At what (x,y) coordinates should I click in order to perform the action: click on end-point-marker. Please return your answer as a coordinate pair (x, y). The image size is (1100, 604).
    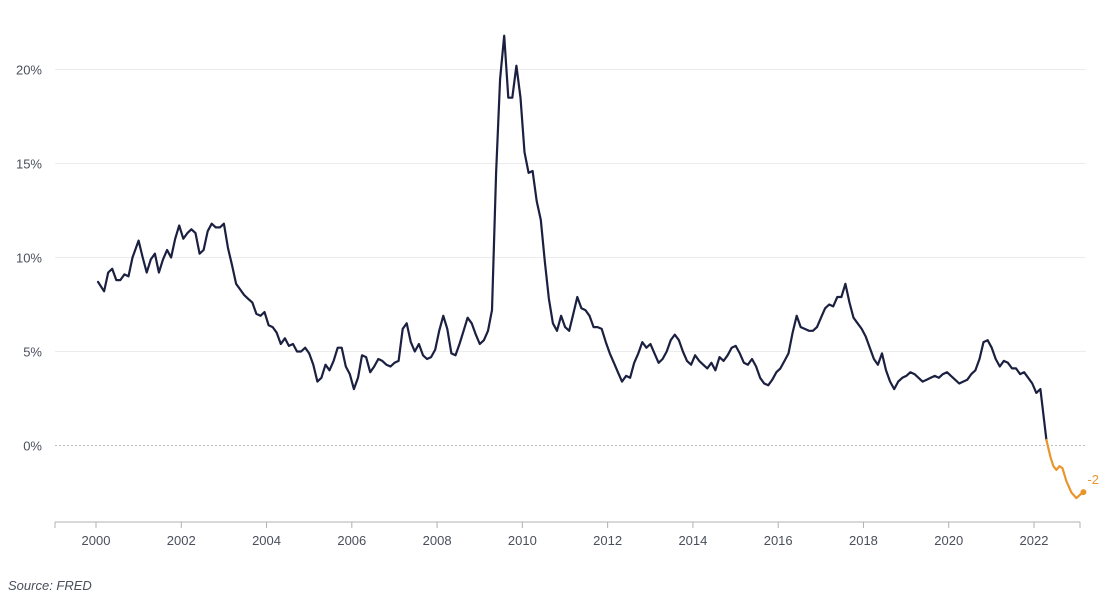
    Looking at the image, I should click on (1083, 492).